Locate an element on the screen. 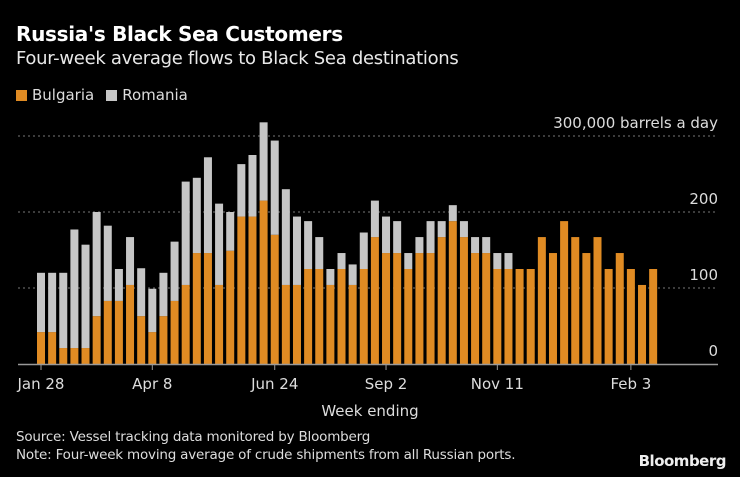 The width and height of the screenshot is (740, 477). y-tick-label: 100 is located at coordinates (703, 275).